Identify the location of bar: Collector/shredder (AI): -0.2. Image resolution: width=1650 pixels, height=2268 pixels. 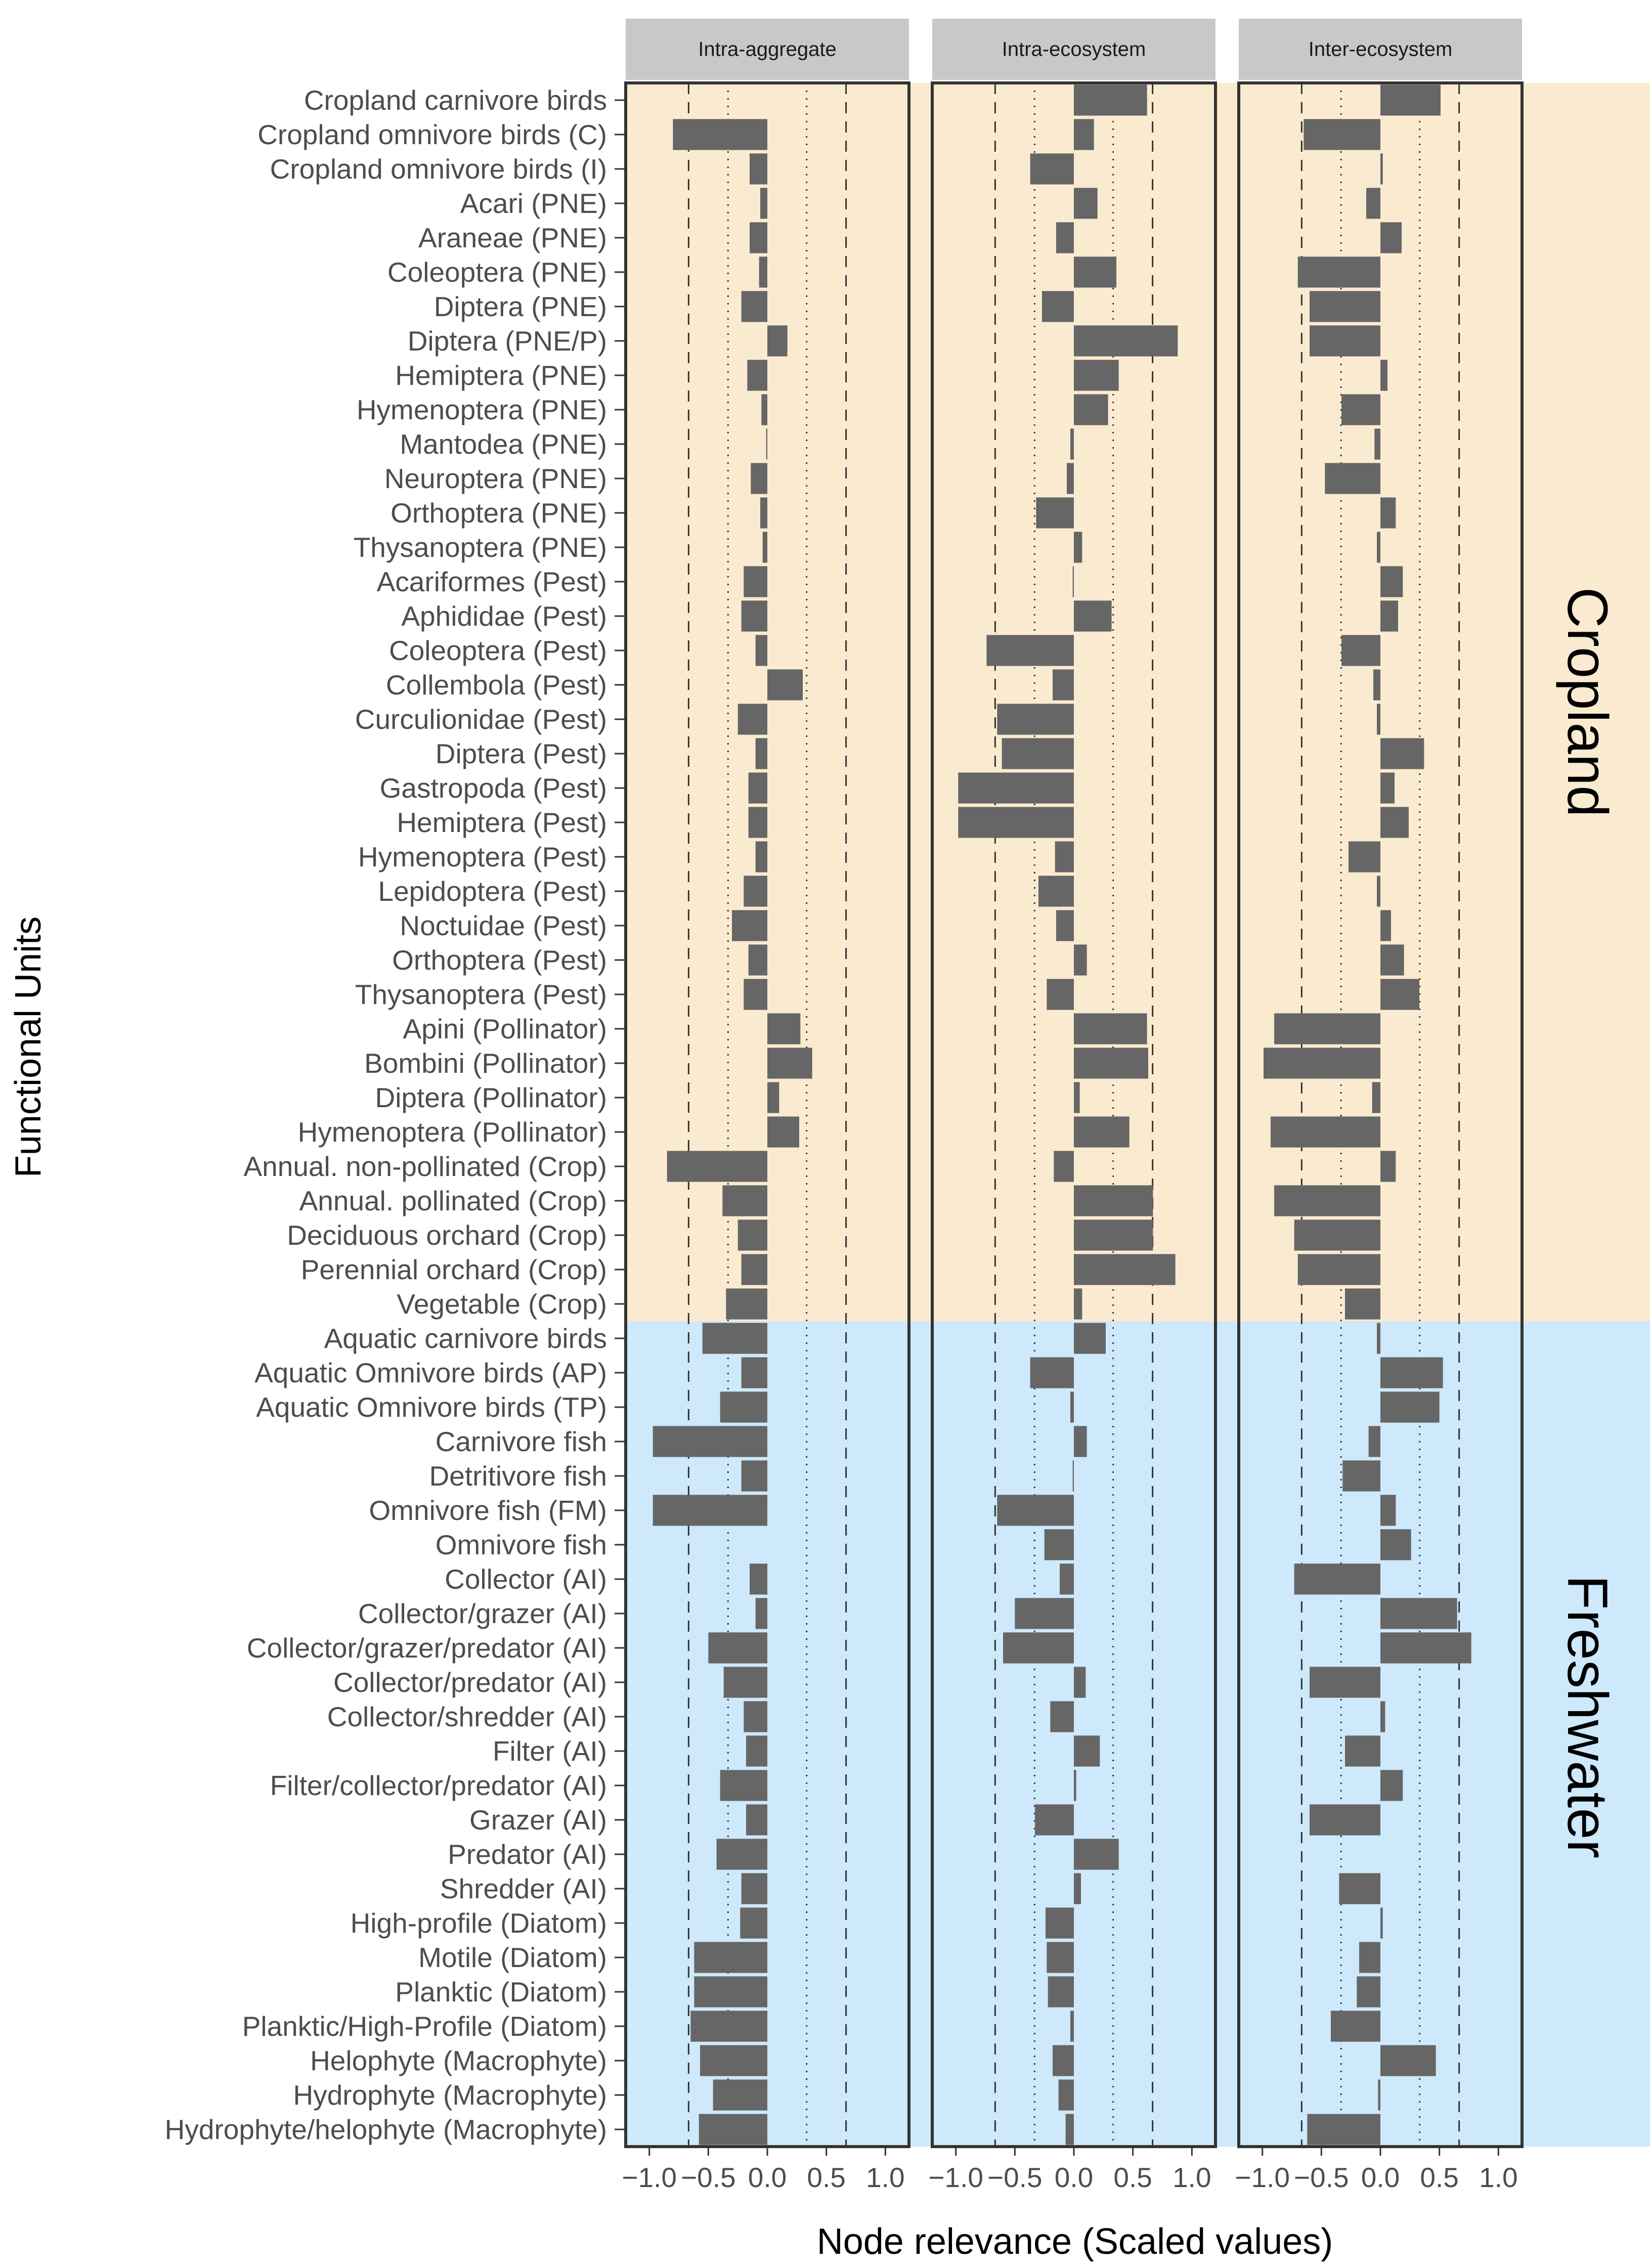
(1062, 1716).